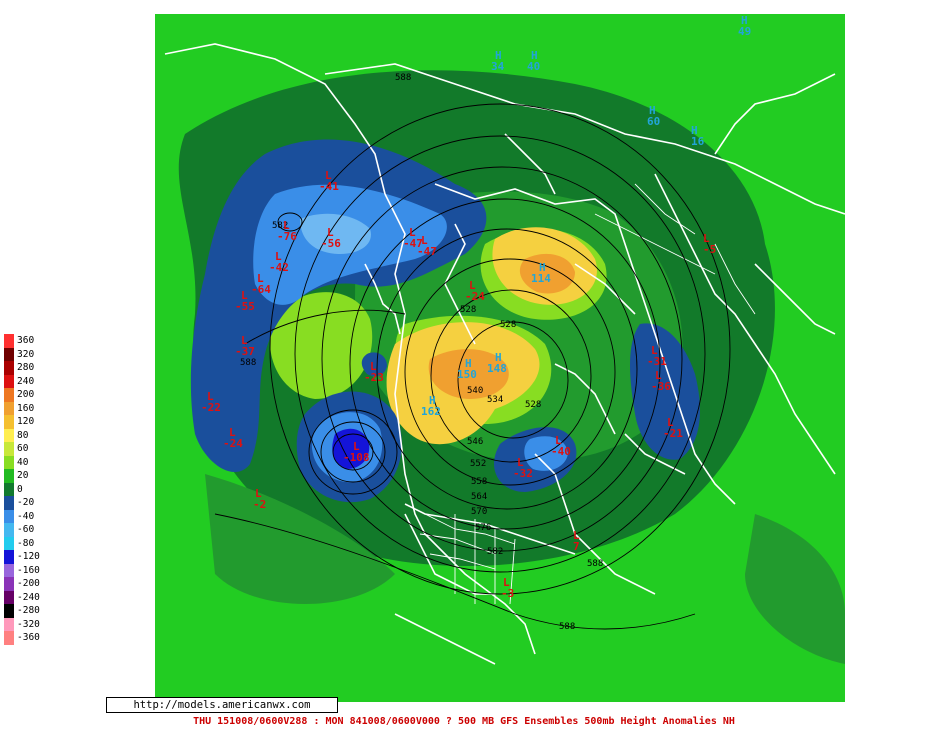 The height and width of the screenshot is (734, 928). Describe the element at coordinates (468, 374) in the screenshot. I see `anomaly-zone-orange-arctic` at that location.